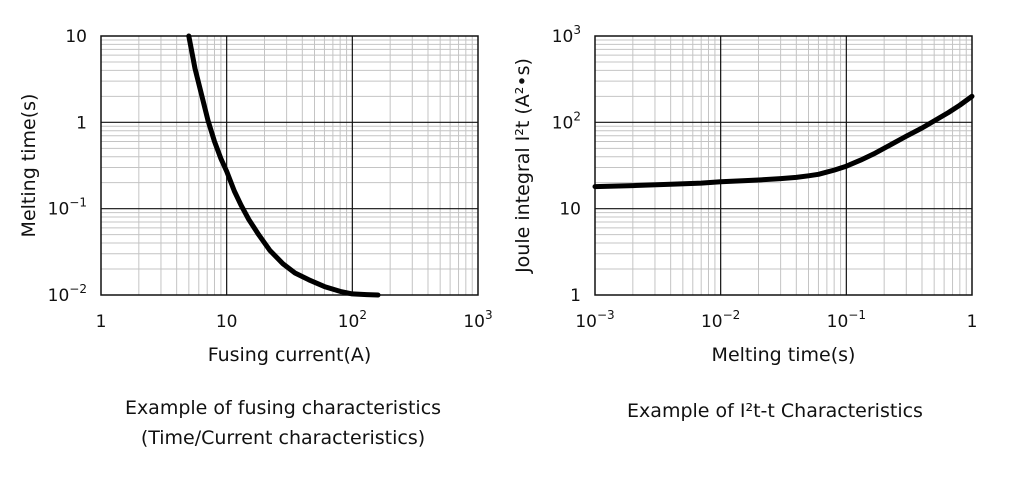  What do you see at coordinates (784, 355) in the screenshot?
I see `x-axis-label: Melting time(s)` at bounding box center [784, 355].